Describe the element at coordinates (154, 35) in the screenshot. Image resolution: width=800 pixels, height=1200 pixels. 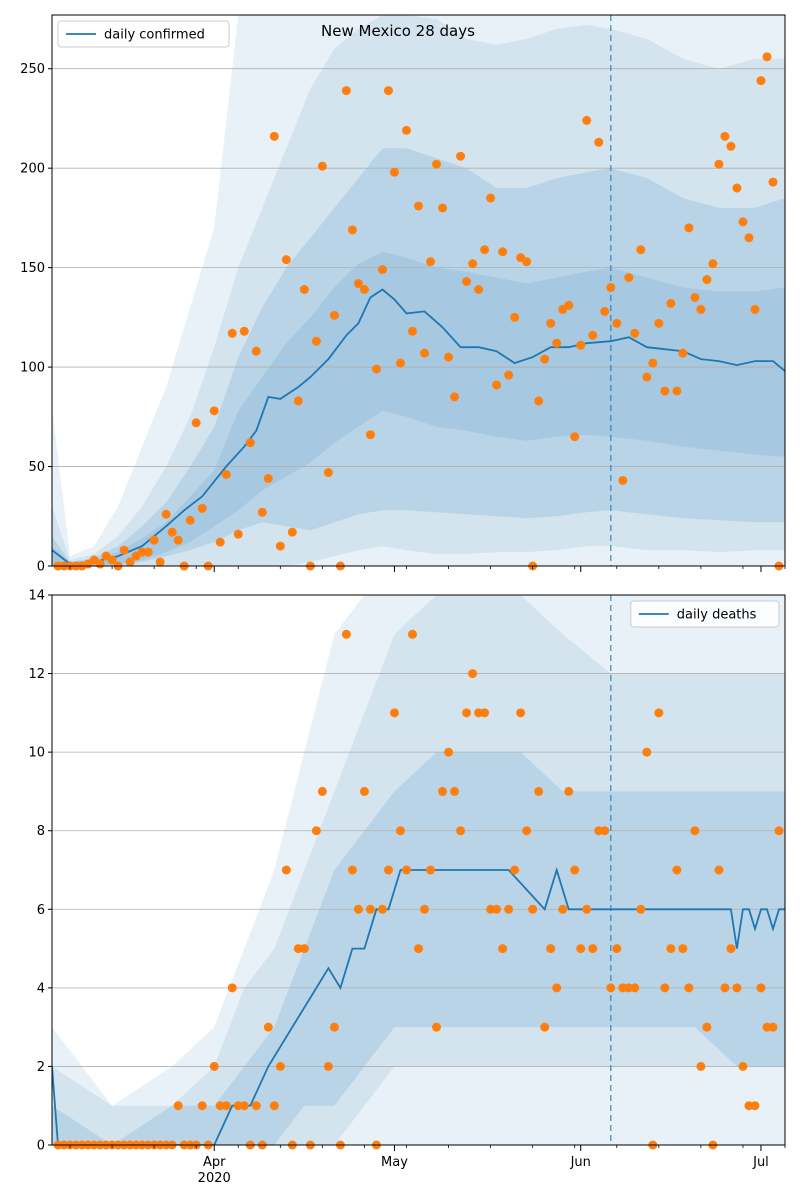
I see `legend-label: daily confirmed` at that location.